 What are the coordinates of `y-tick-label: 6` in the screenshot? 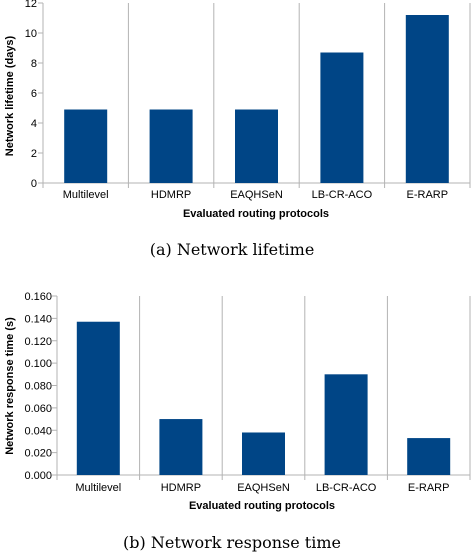 It's located at (34, 94).